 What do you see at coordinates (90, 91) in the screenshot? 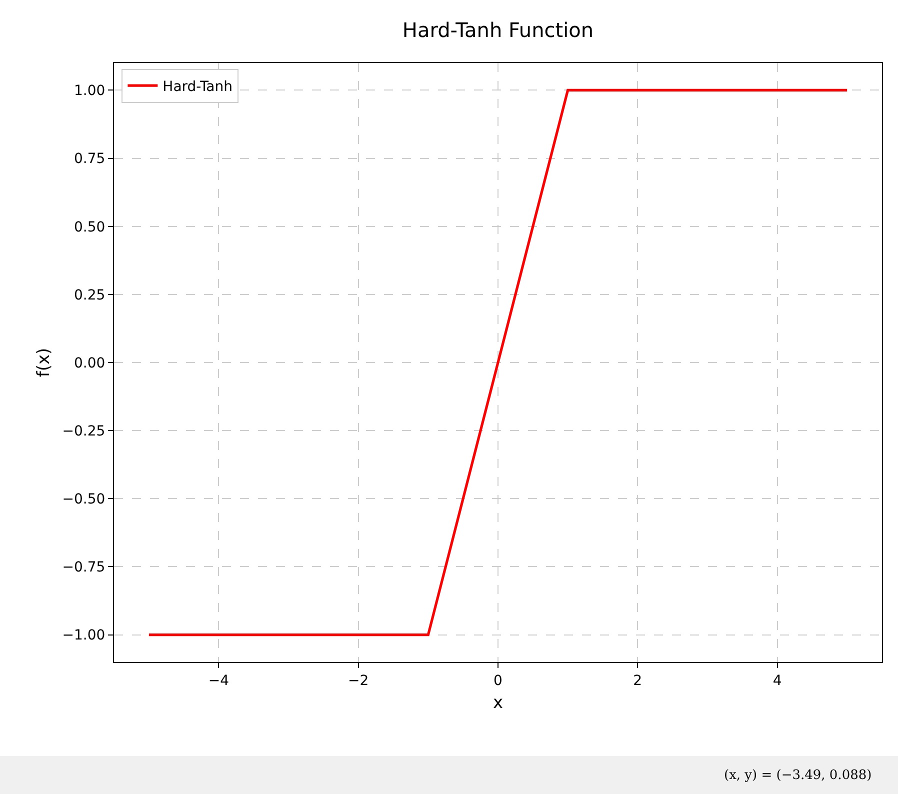
I see `y-tick-label: 1.00` at bounding box center [90, 91].